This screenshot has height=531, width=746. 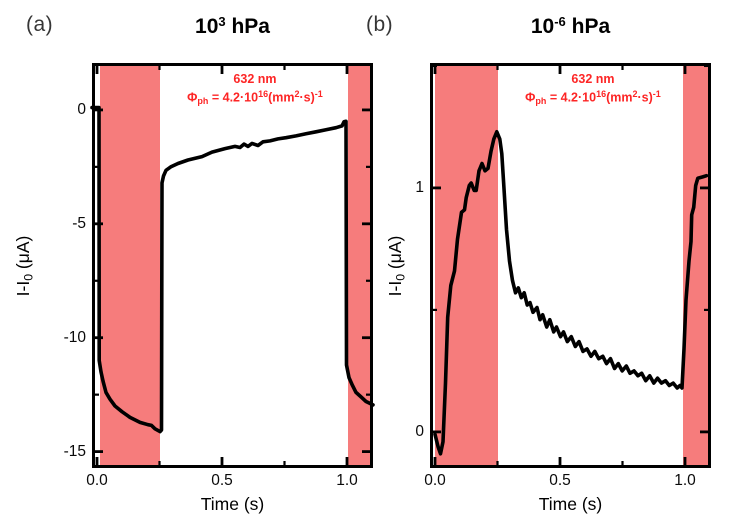 I want to click on panel-a-title: 103 hPa, so click(x=232, y=26).